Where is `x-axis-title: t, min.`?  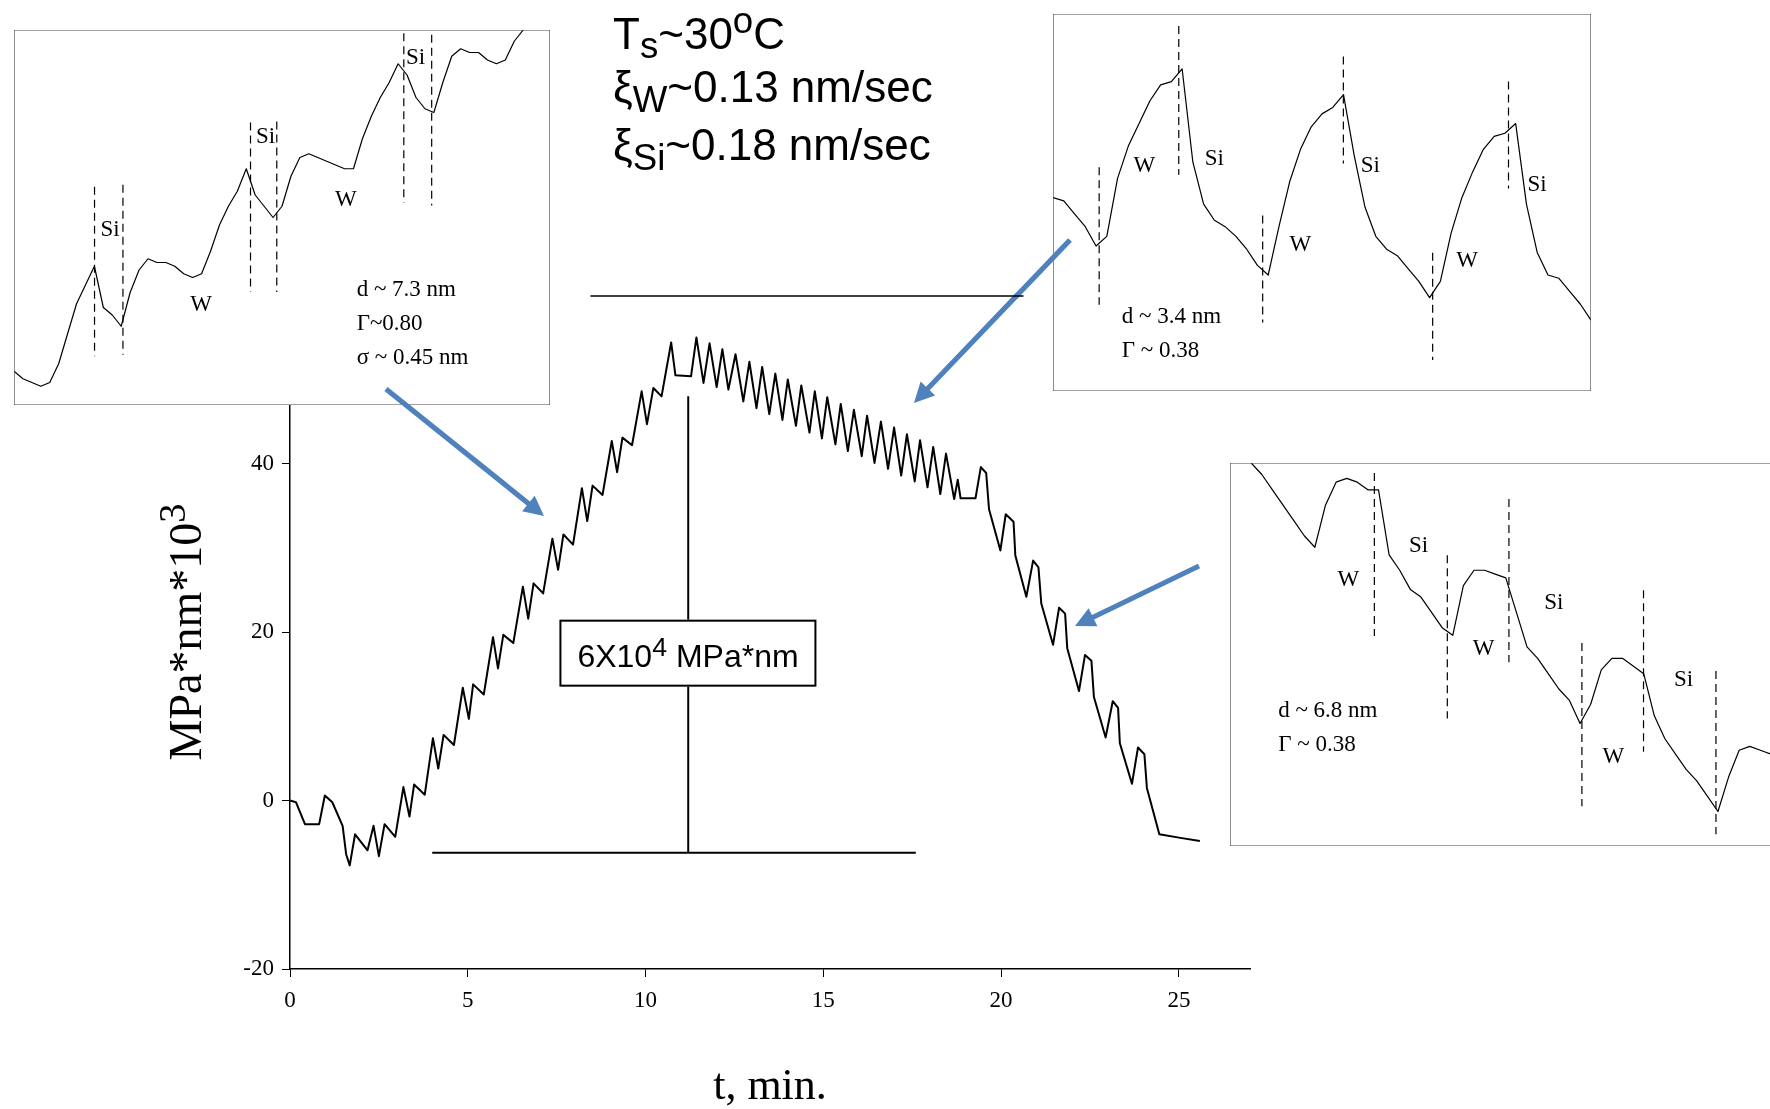 x-axis-title: t, min. is located at coordinates (770, 1084).